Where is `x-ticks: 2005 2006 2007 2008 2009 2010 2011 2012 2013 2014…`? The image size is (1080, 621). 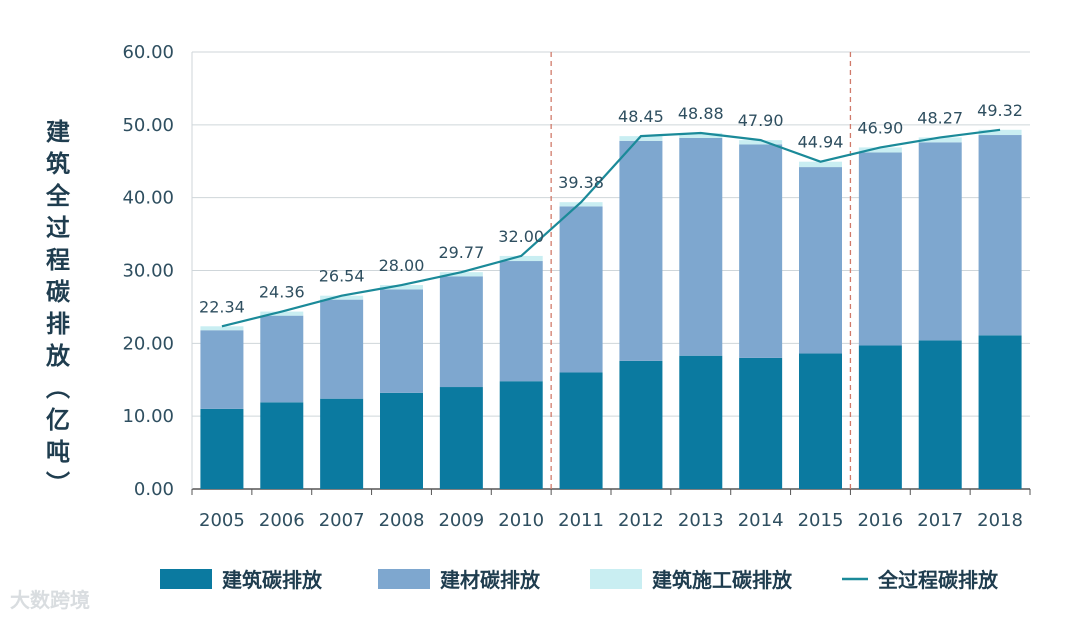
x-ticks: 2005 2006 2007 2008 2009 2010 2011 2012 2013 2014… is located at coordinates (611, 510).